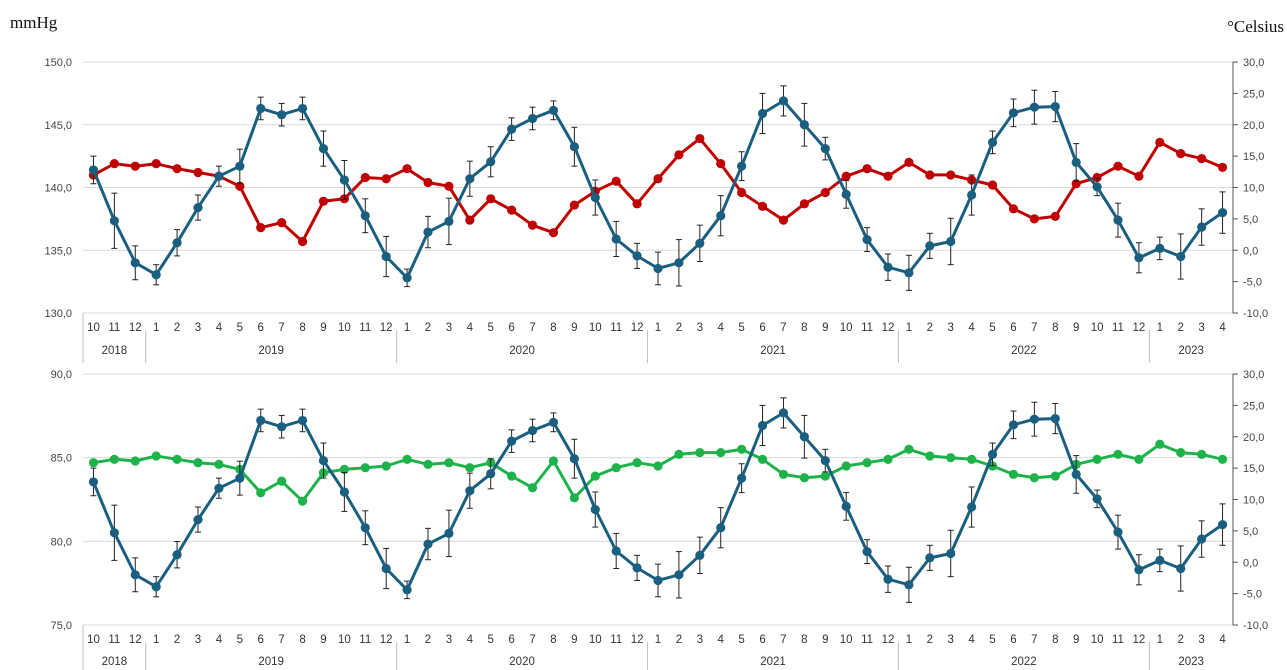 Image resolution: width=1287 pixels, height=670 pixels. Describe the element at coordinates (1191, 662) in the screenshot. I see `x-year-label: 2023` at that location.